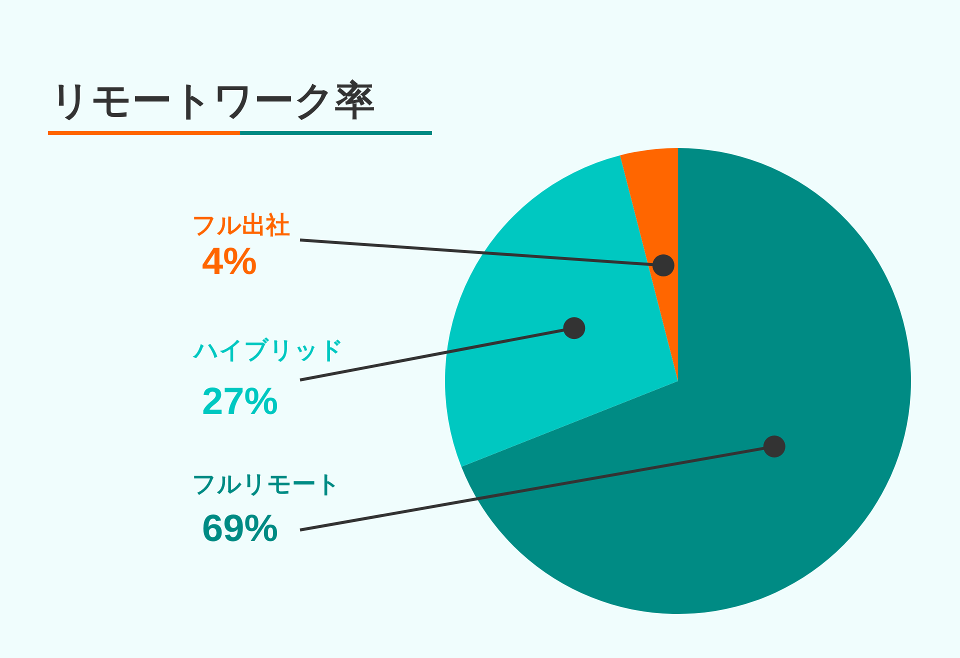  What do you see at coordinates (212, 101) in the screenshot?
I see `chart-title: リモートワーク率` at bounding box center [212, 101].